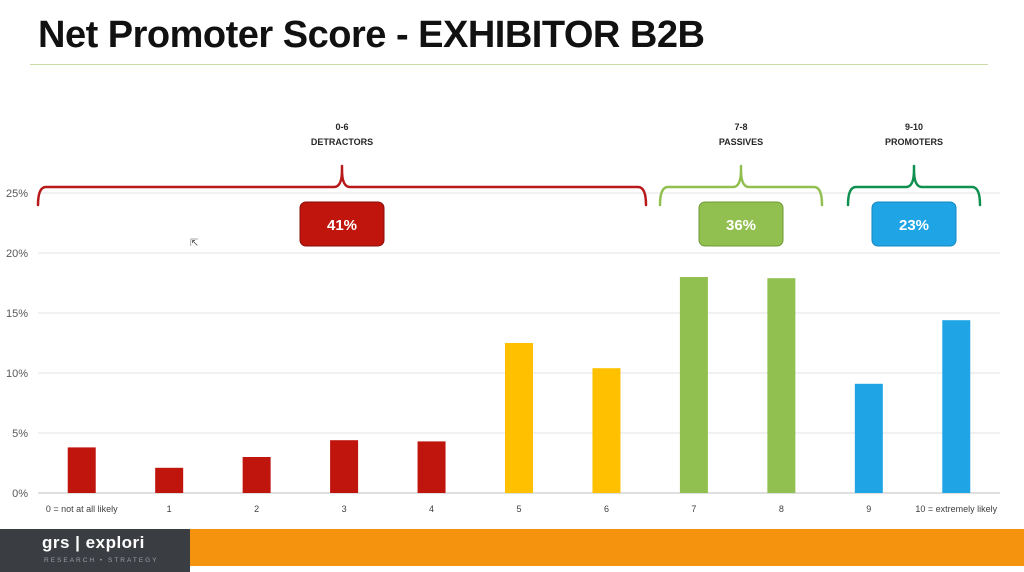 This screenshot has width=1024, height=572. What do you see at coordinates (17, 344) in the screenshot?
I see `y-axis-ticks: 0% 5% 10% 15% 20% 25%` at bounding box center [17, 344].